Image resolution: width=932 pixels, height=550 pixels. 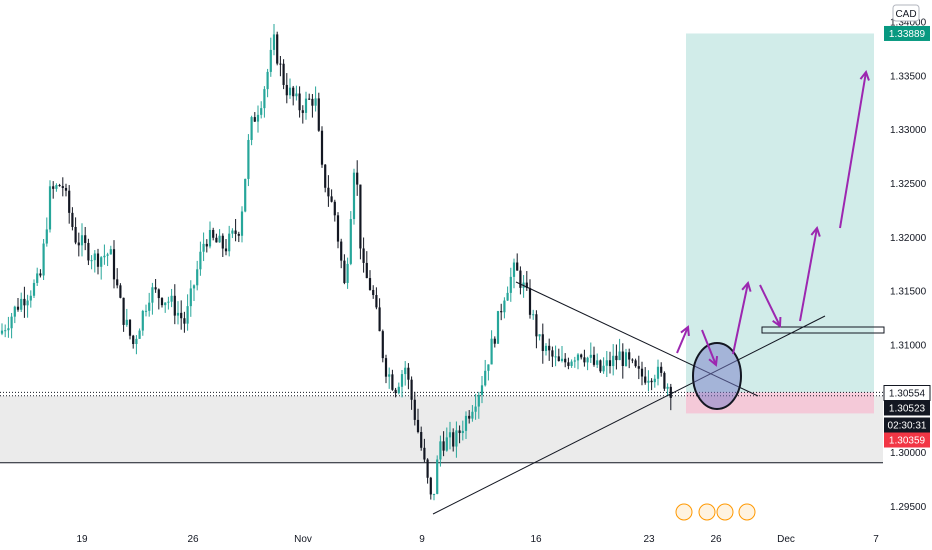 I want to click on stop-loss-price-label: 1.30359, so click(x=907, y=440).